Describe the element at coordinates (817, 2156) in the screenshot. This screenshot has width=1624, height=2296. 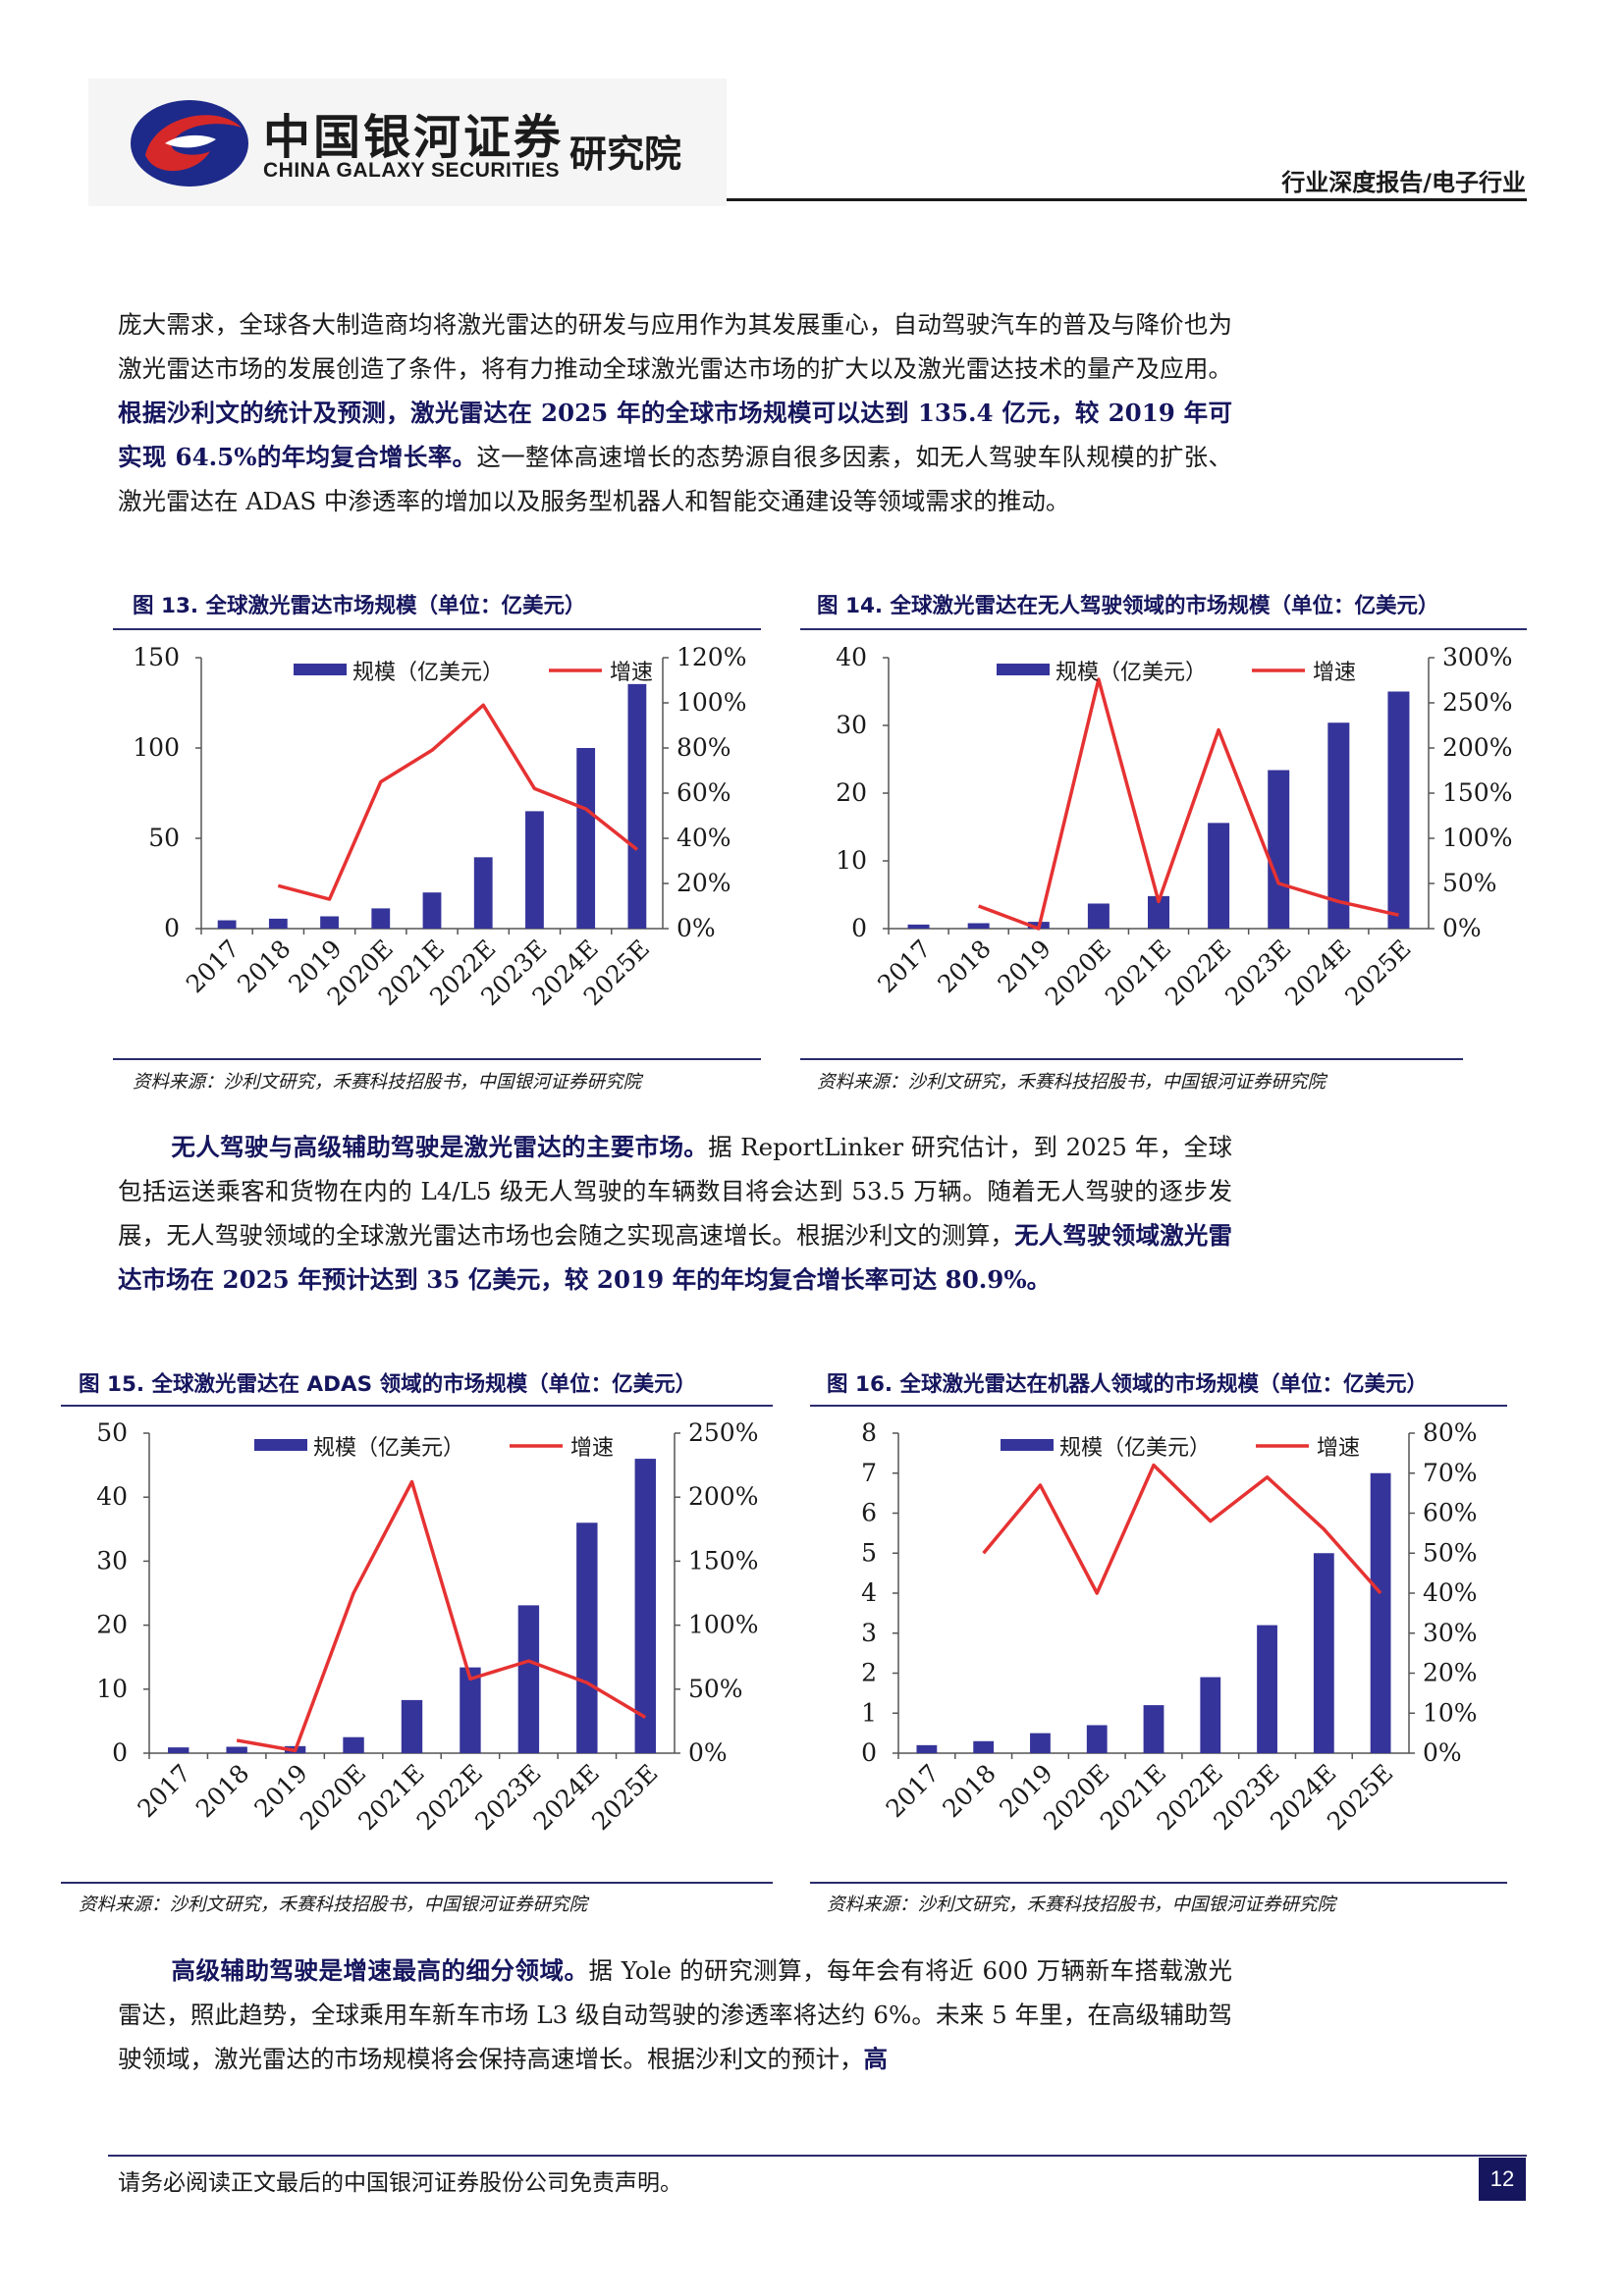
I see `footer-divider` at that location.